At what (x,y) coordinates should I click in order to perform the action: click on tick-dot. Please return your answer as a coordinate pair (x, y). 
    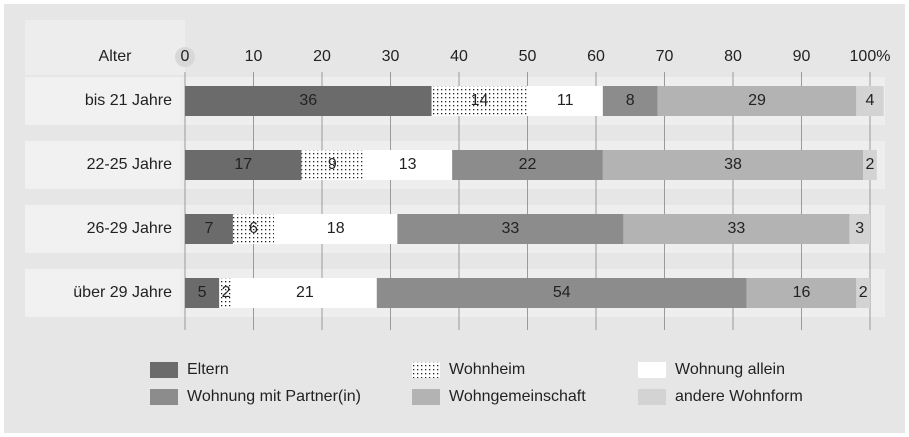
    Looking at the image, I should click on (185, 57).